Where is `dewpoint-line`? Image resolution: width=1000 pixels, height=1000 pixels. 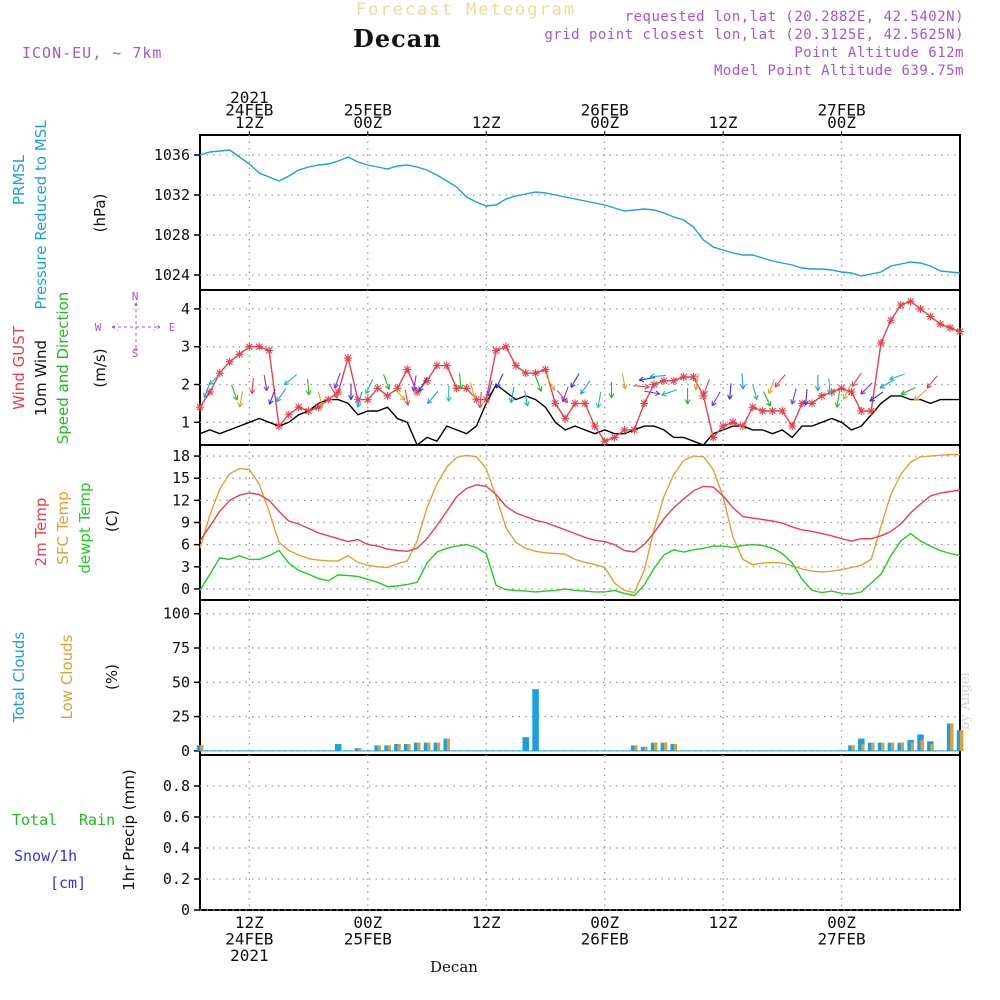 dewpoint-line is located at coordinates (580, 564).